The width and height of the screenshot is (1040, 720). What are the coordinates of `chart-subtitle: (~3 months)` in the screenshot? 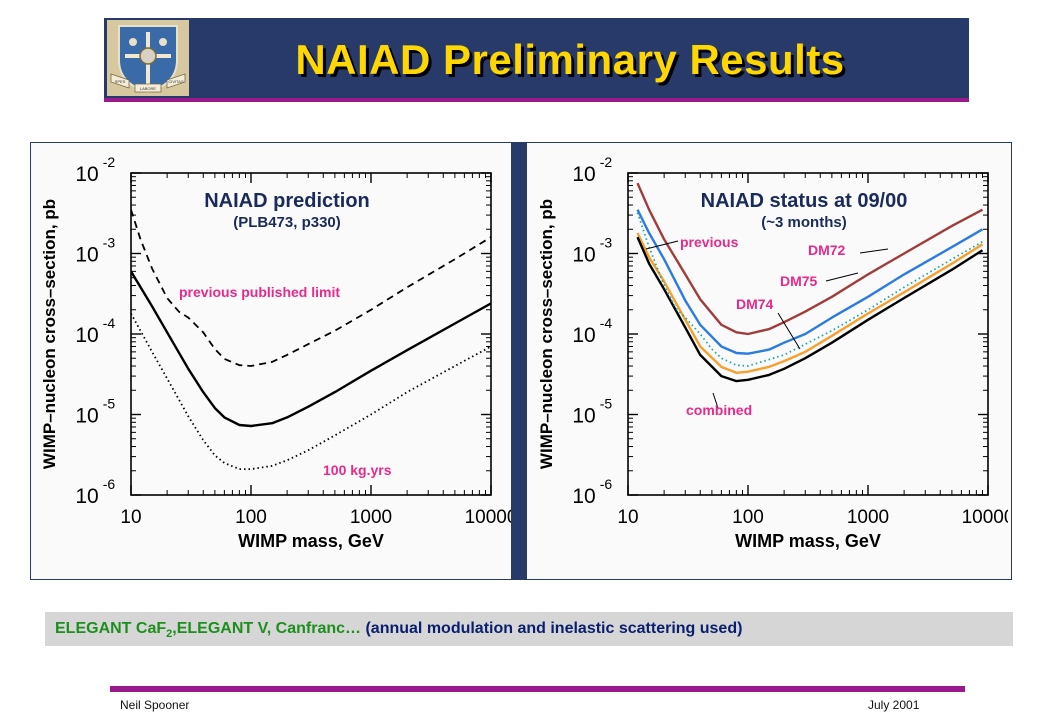 It's located at (803, 222).